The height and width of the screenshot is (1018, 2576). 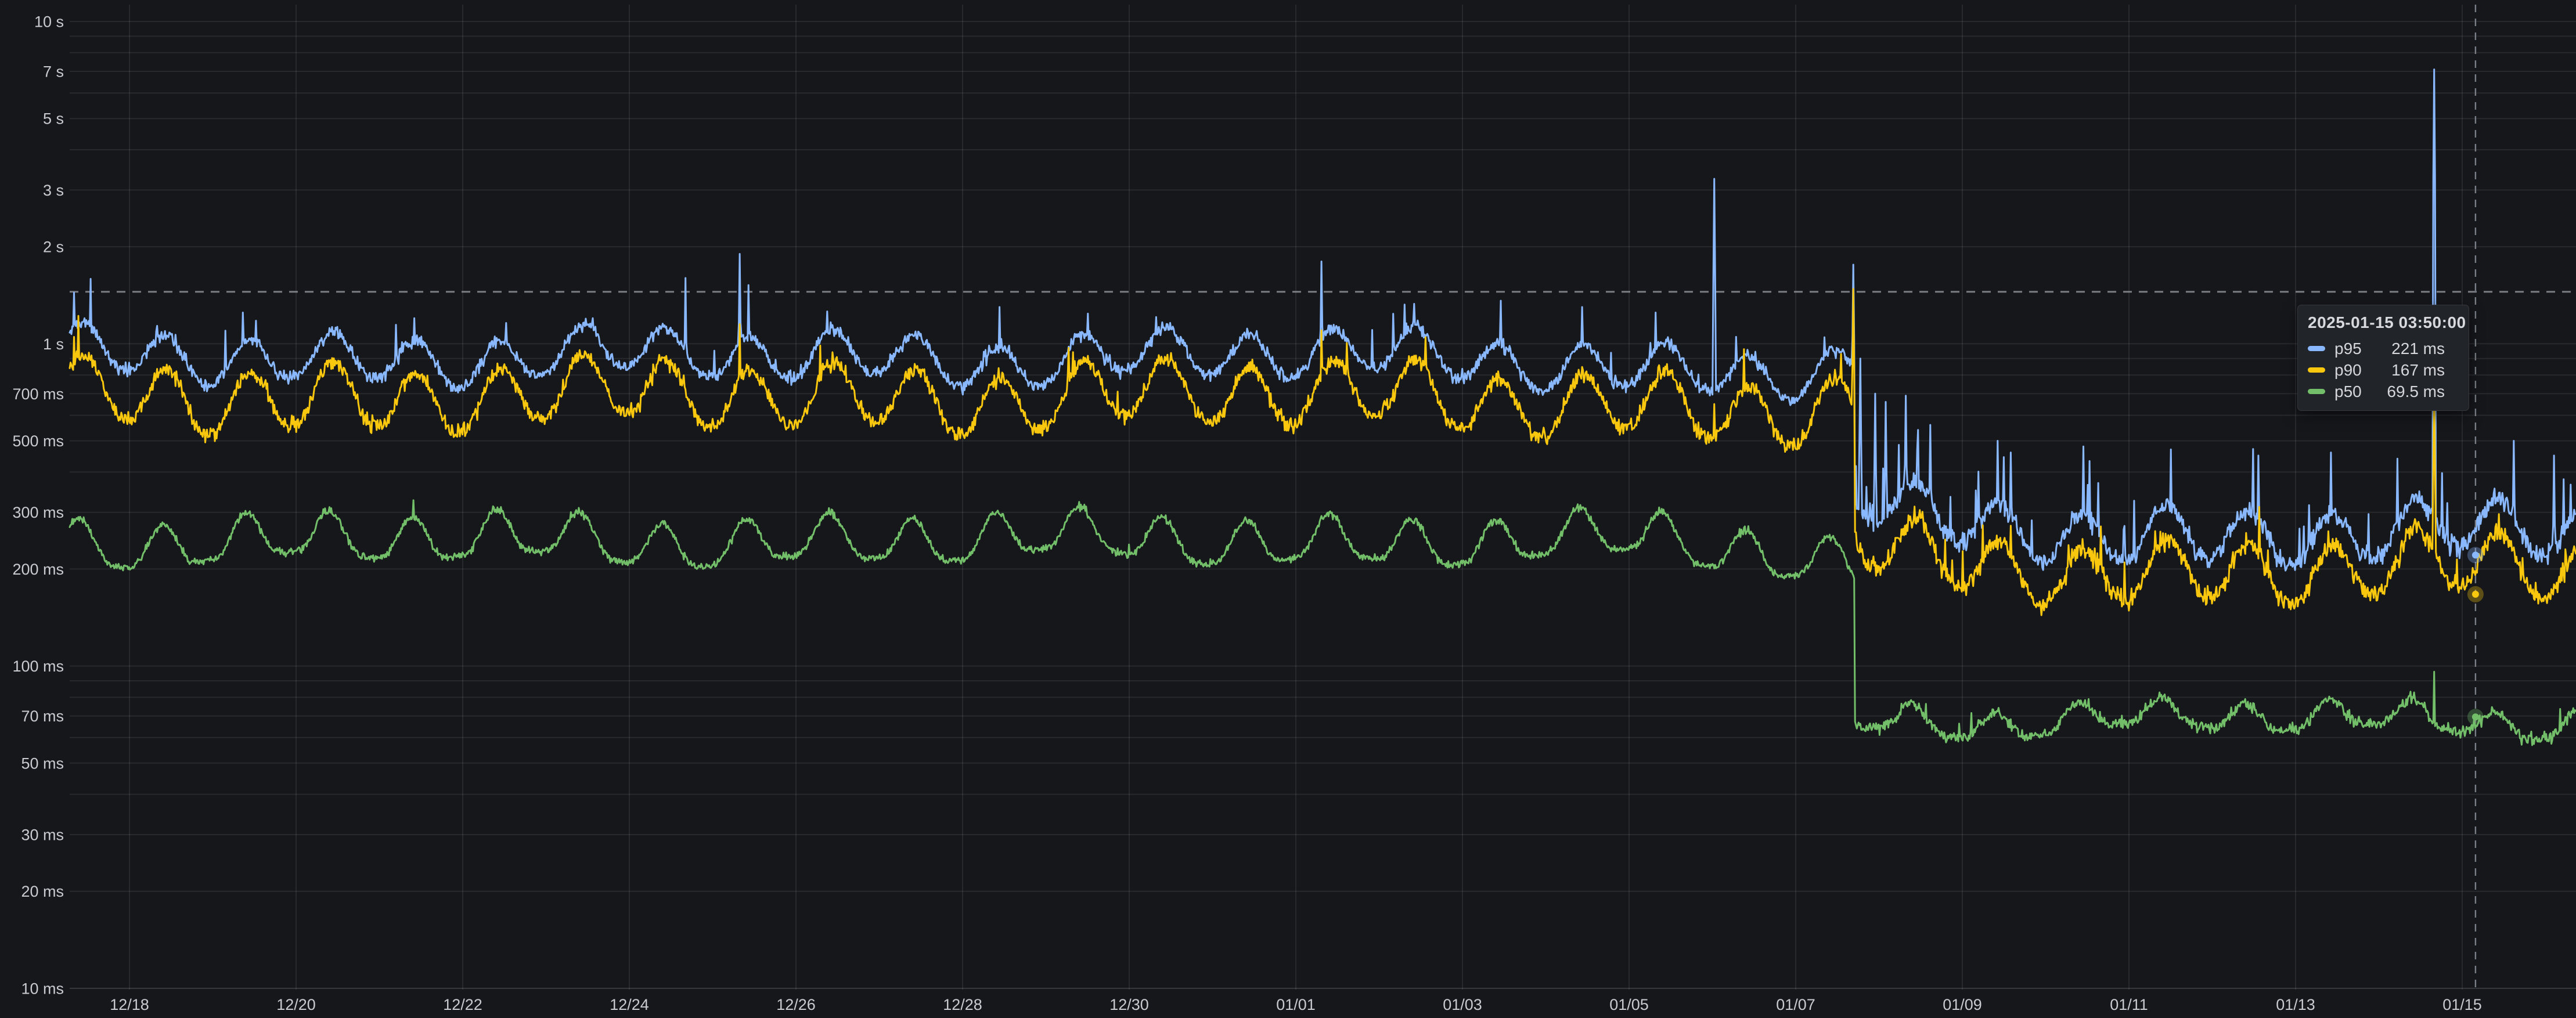 What do you see at coordinates (42, 716) in the screenshot?
I see `y-axis-label: 70 ms` at bounding box center [42, 716].